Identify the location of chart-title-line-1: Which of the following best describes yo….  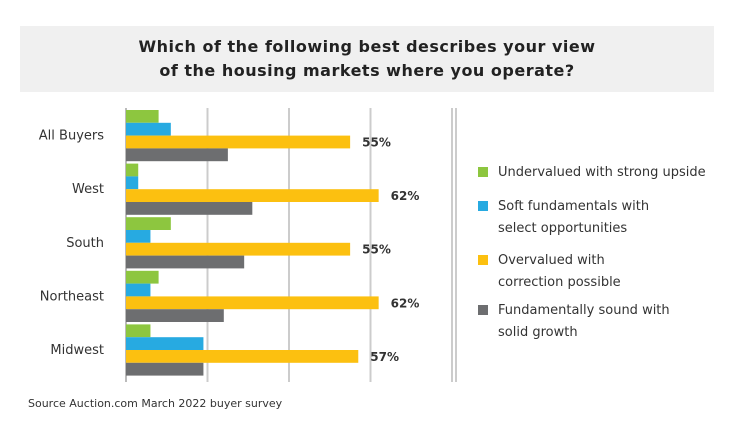
(367, 46).